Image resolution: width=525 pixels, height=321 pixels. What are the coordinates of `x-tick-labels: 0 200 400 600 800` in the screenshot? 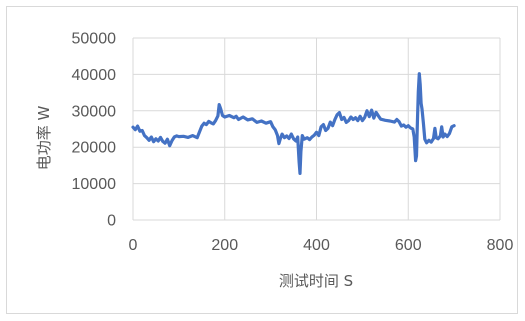 It's located at (321, 245).